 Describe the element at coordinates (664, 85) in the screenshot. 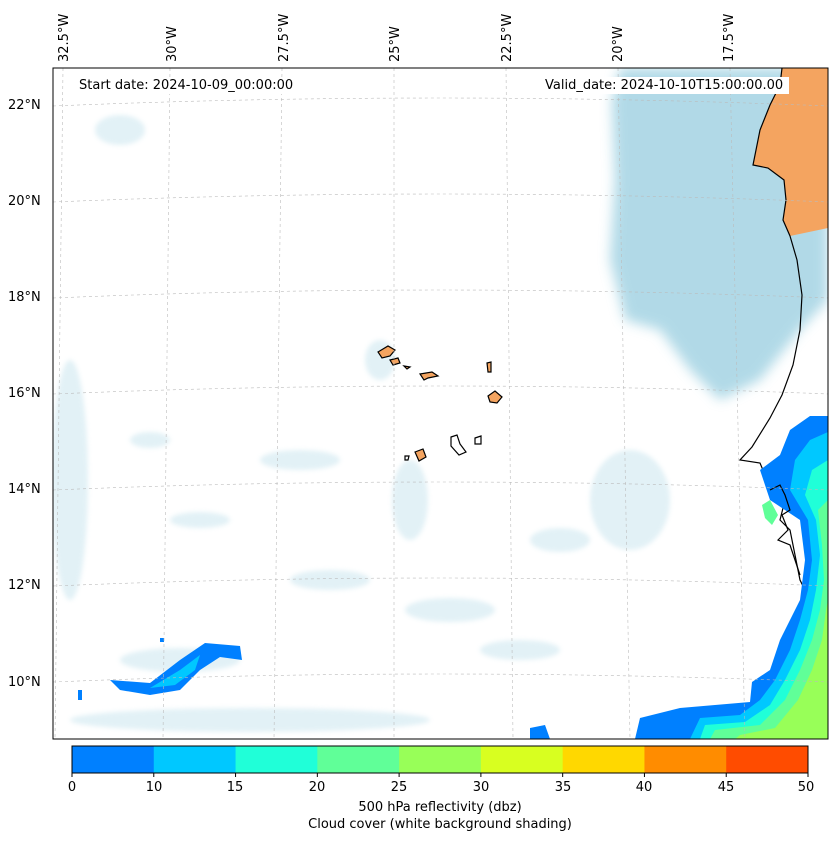

I see `valid-date-label: Valid_date: 2024-10-10T15:00:00.00` at that location.